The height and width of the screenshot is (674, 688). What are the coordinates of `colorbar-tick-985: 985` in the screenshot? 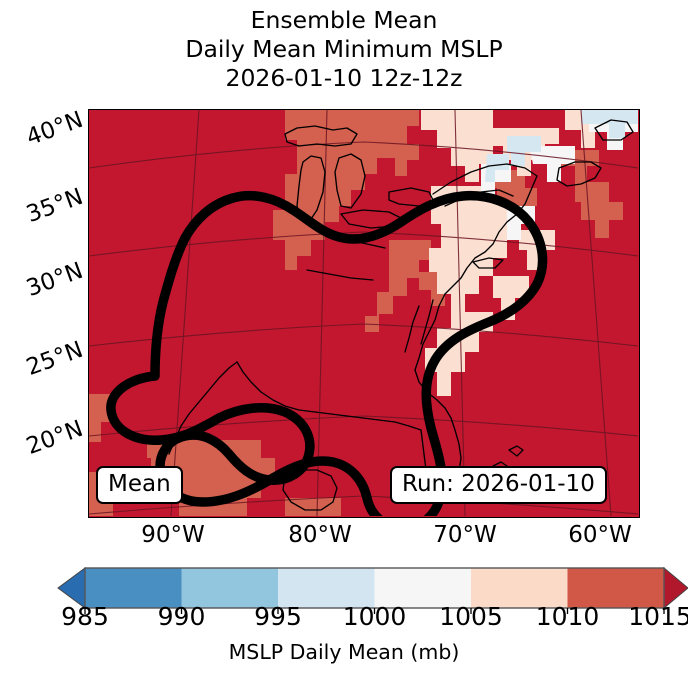 It's located at (85, 616).